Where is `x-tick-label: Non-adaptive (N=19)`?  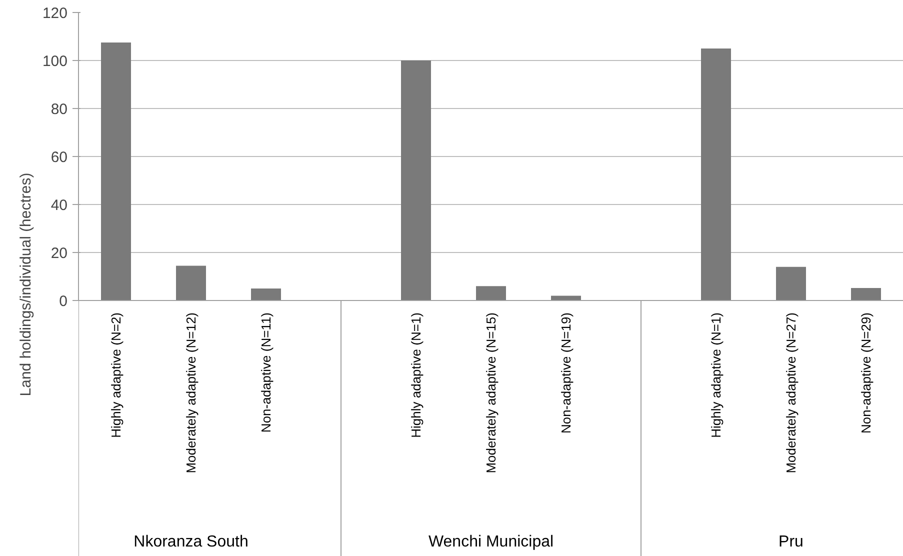 x-tick-label: Non-adaptive (N=19) is located at coordinates (566, 373).